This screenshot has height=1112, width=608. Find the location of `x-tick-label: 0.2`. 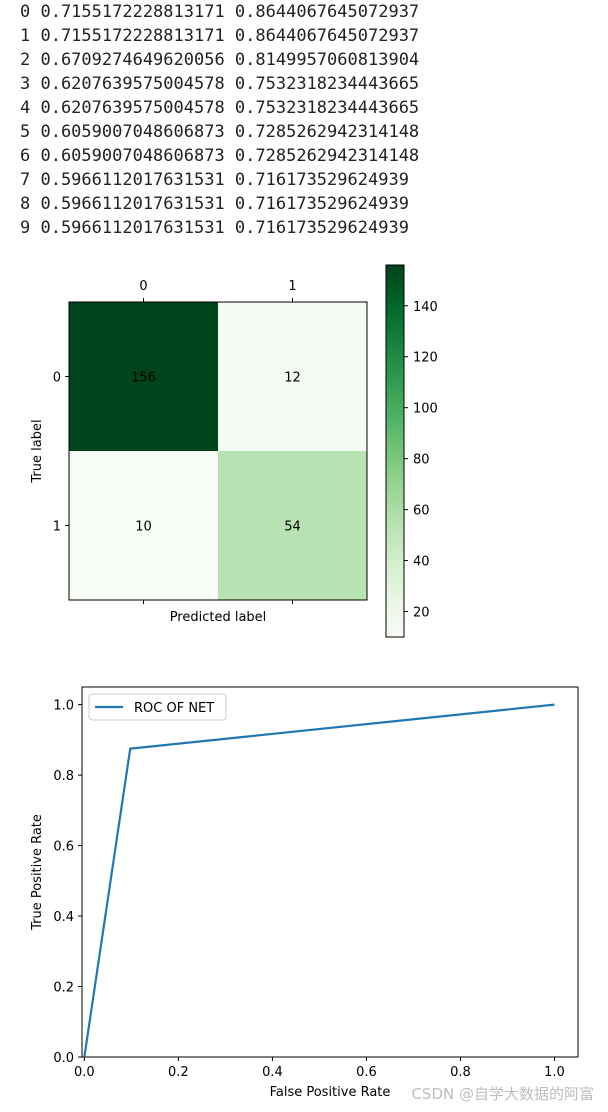

x-tick-label: 0.2 is located at coordinates (178, 1072).